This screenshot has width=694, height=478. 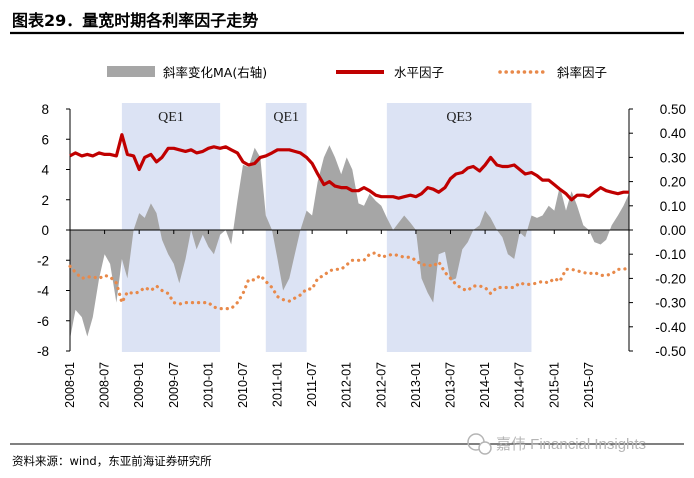 I want to click on watermark-text: 嘉伟 Financial Insights, so click(x=571, y=444).